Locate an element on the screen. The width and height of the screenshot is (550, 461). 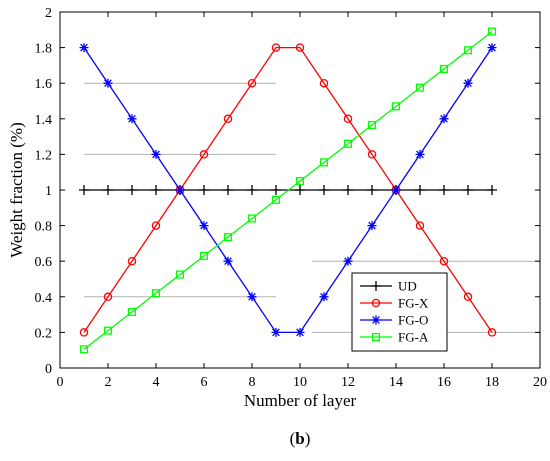
legend-marker-fg-o is located at coordinates (376, 320).